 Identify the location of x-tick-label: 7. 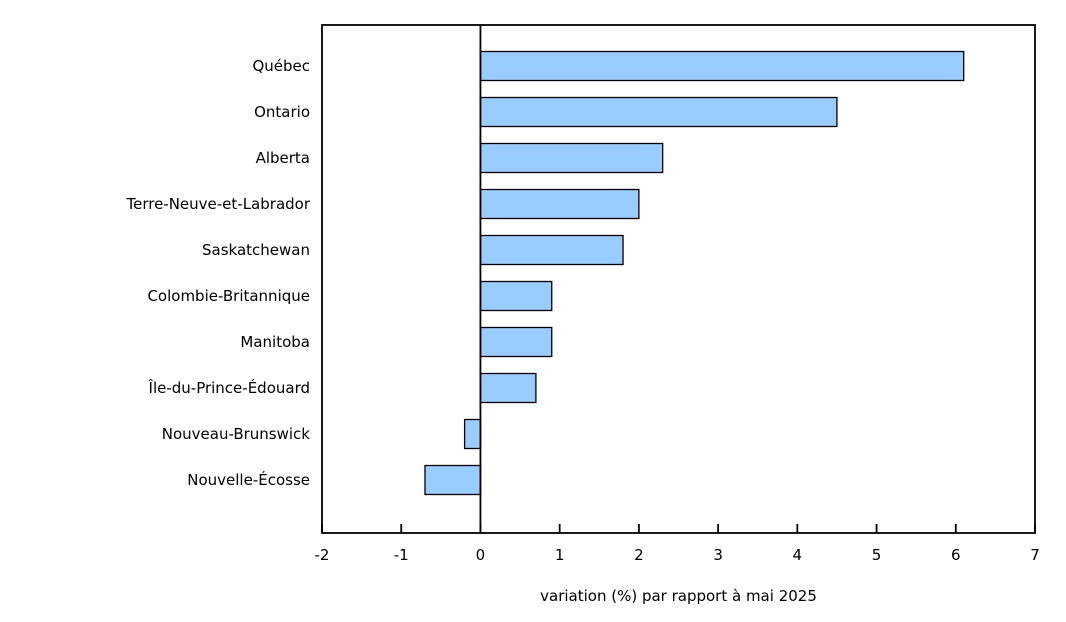
(1035, 555).